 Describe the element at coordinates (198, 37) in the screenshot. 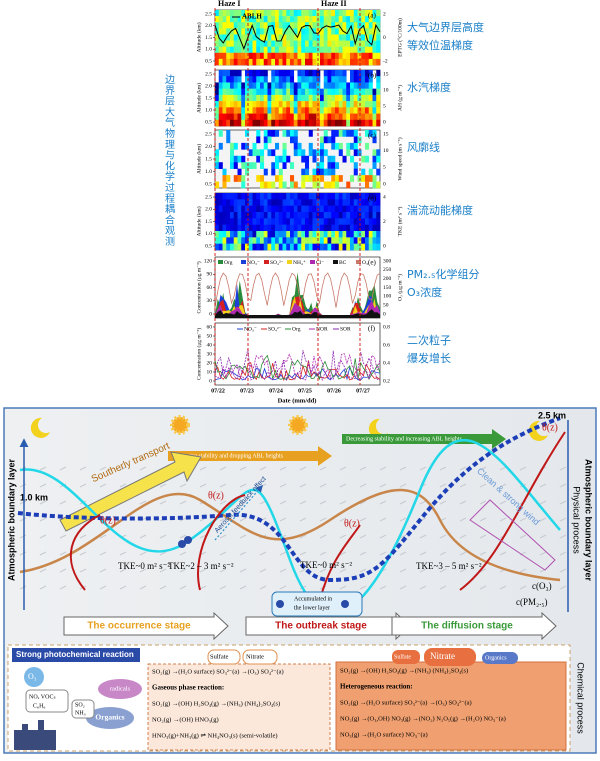

I see `y-label: Altitude (km)` at that location.